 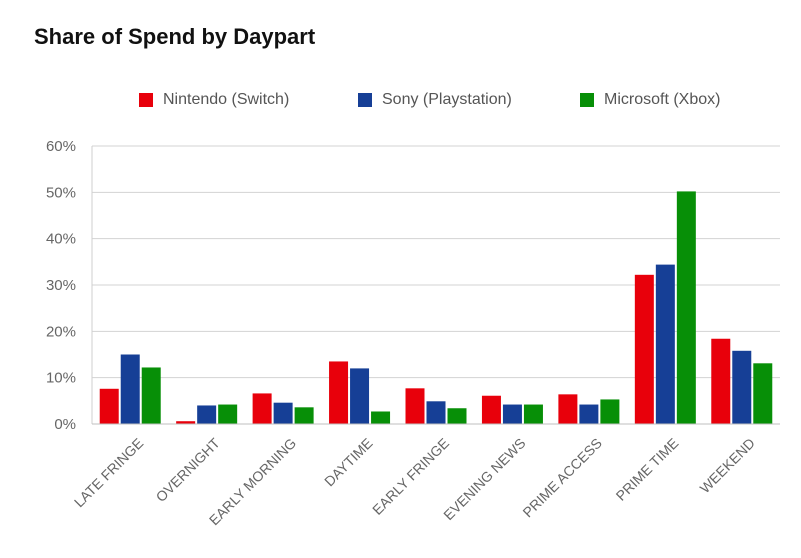 I want to click on y-tick-label: 20%, so click(x=61, y=331).